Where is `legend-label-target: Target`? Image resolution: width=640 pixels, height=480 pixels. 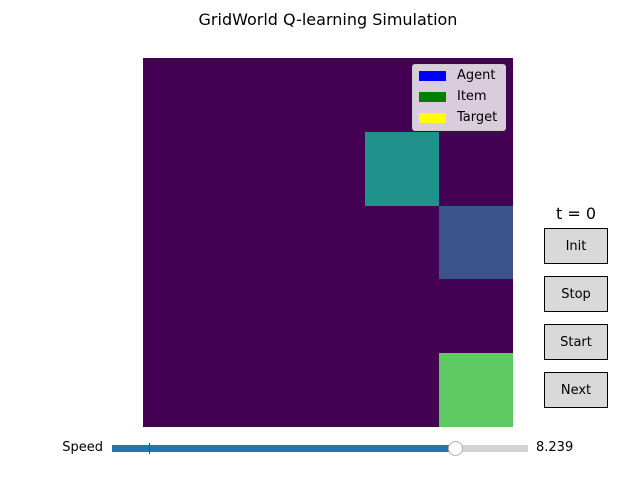
legend-label-target: Target is located at coordinates (477, 117).